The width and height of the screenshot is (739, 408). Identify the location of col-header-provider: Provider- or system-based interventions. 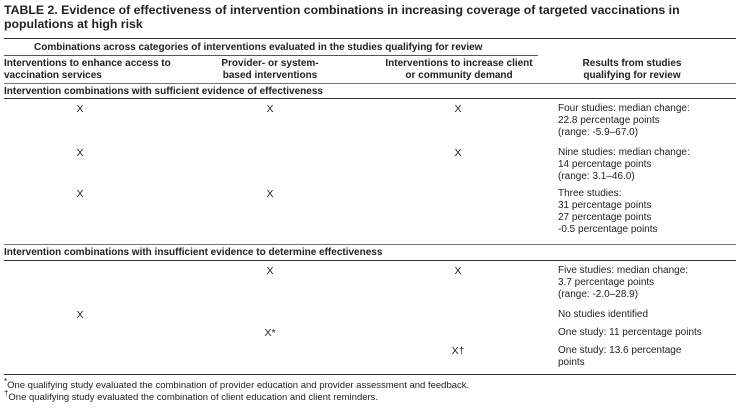
(270, 69).